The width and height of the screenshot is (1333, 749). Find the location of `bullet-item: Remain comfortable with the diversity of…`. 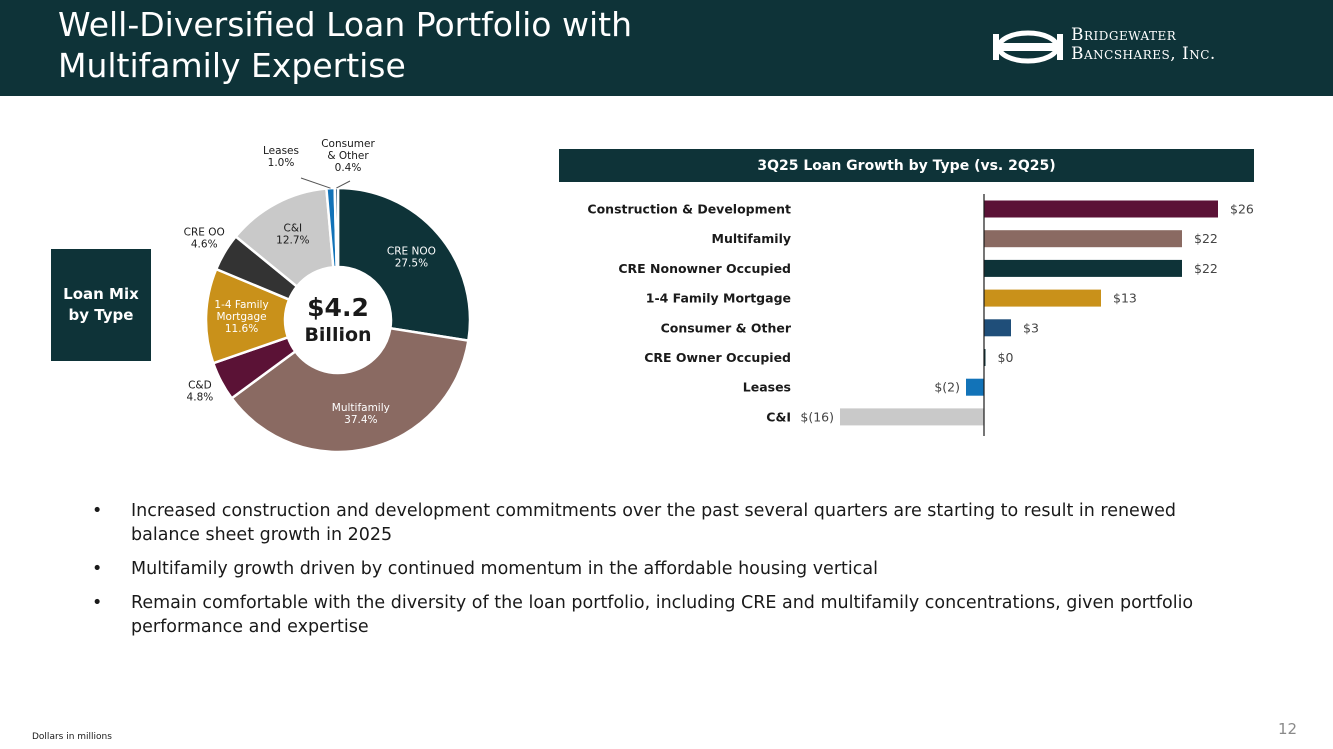

bullet-item: Remain comfortable with the diversity of… is located at coordinates (665, 615).